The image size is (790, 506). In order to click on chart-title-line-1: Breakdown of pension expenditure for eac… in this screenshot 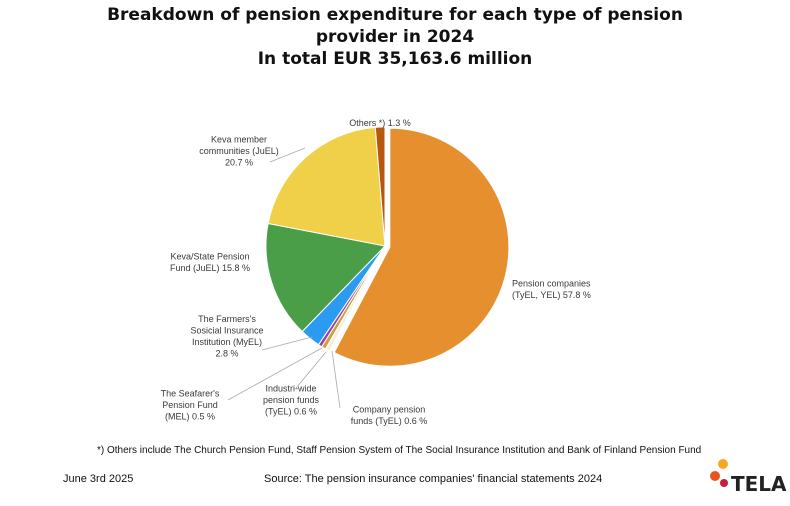, I will do `click(395, 15)`.